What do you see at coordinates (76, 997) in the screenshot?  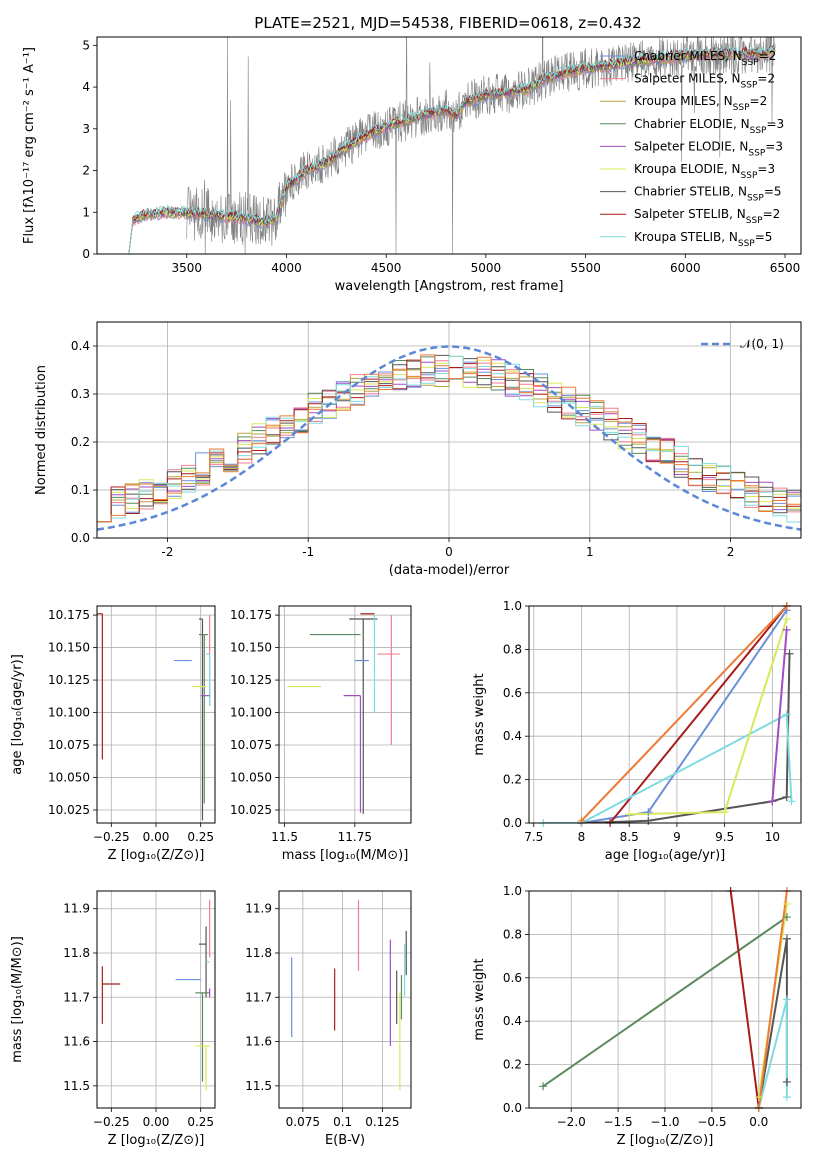 I see `y-tick-label: 11.7` at bounding box center [76, 997].